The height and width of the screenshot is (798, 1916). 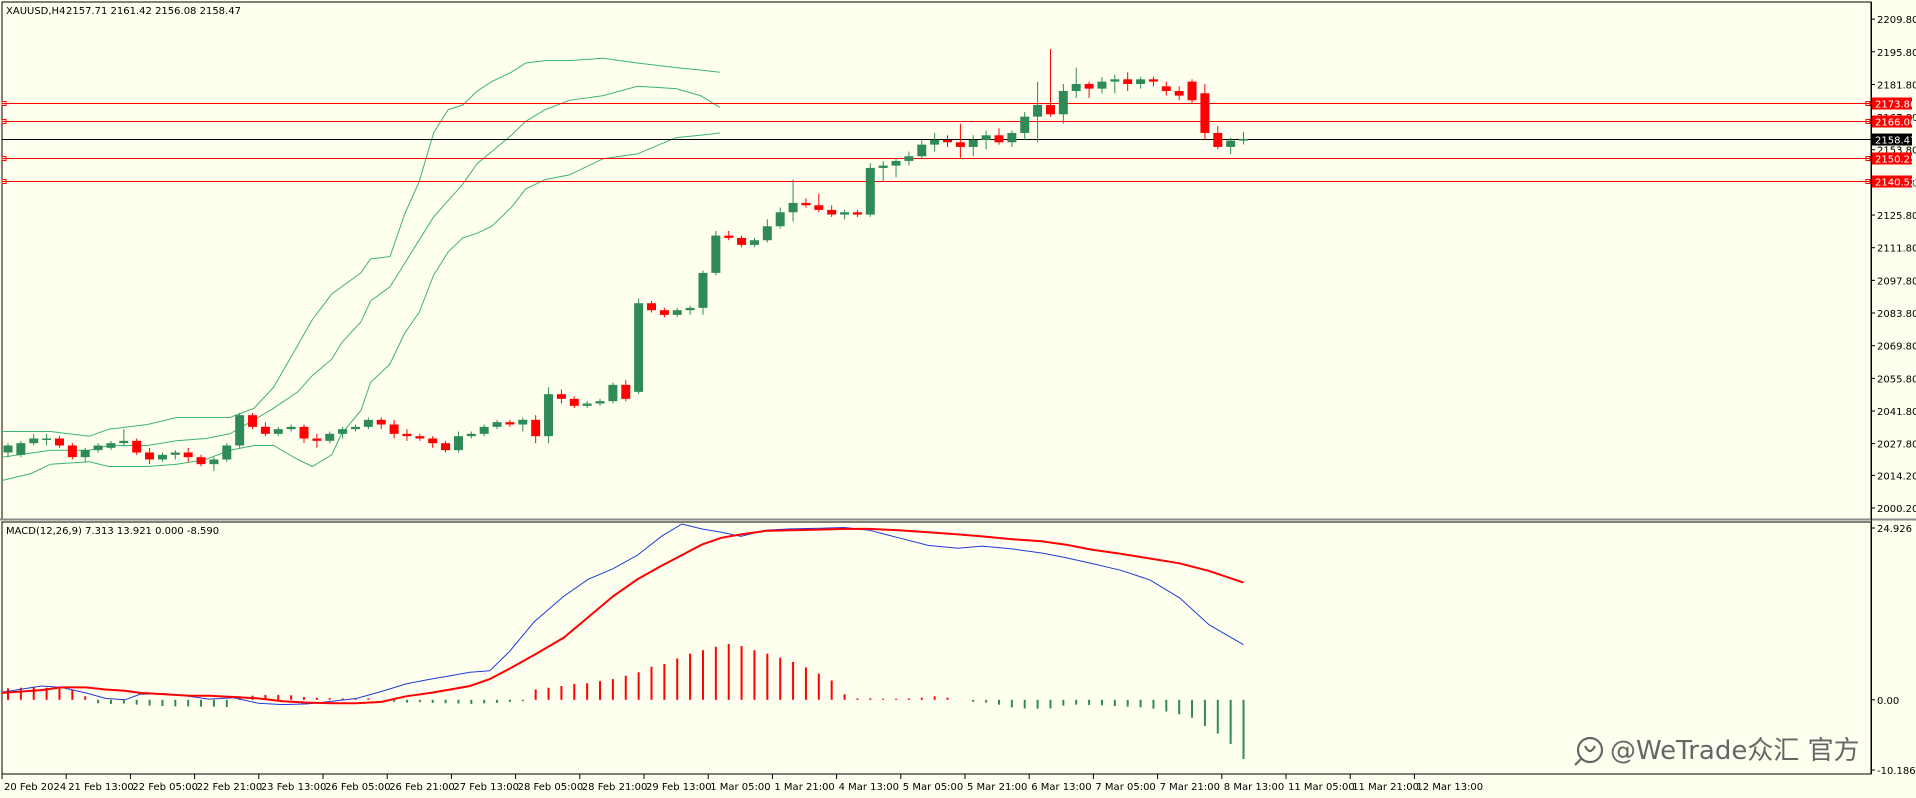 I want to click on time-tick-label: 29 Feb 13:00, so click(x=679, y=787).